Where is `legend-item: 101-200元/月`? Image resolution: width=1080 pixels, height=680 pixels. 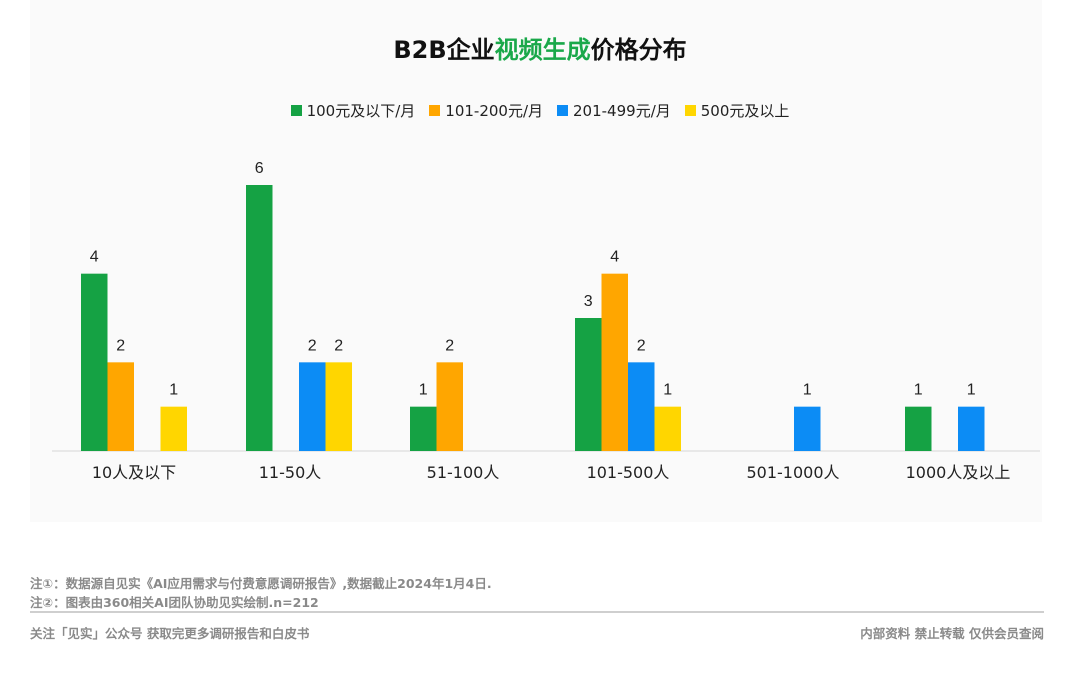 legend-item: 101-200元/月 is located at coordinates (486, 110).